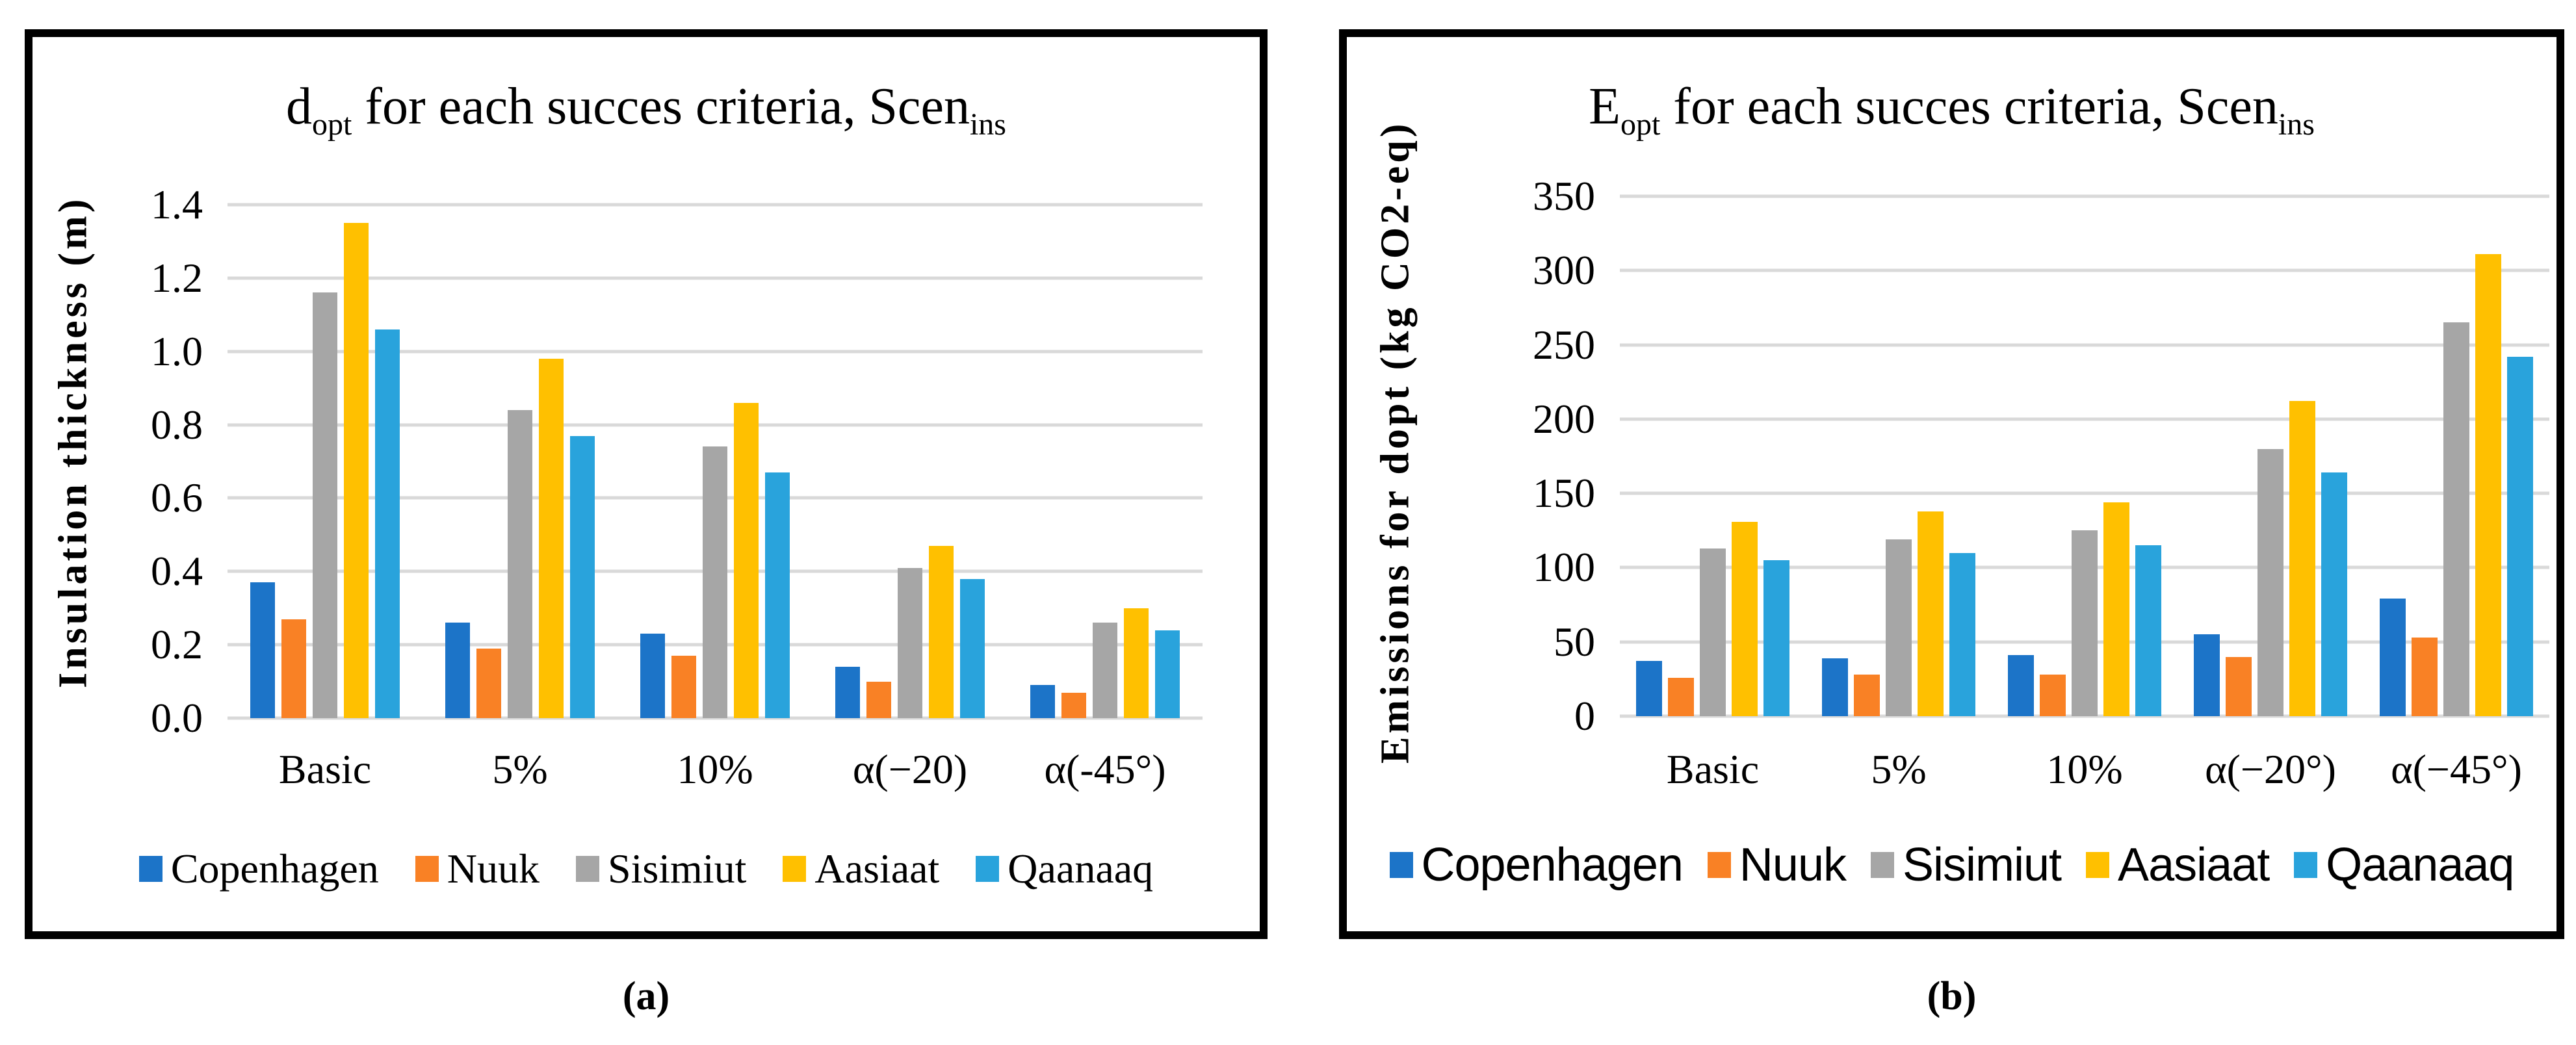  Describe the element at coordinates (177, 277) in the screenshot. I see `y-tick-label: 1.2` at that location.